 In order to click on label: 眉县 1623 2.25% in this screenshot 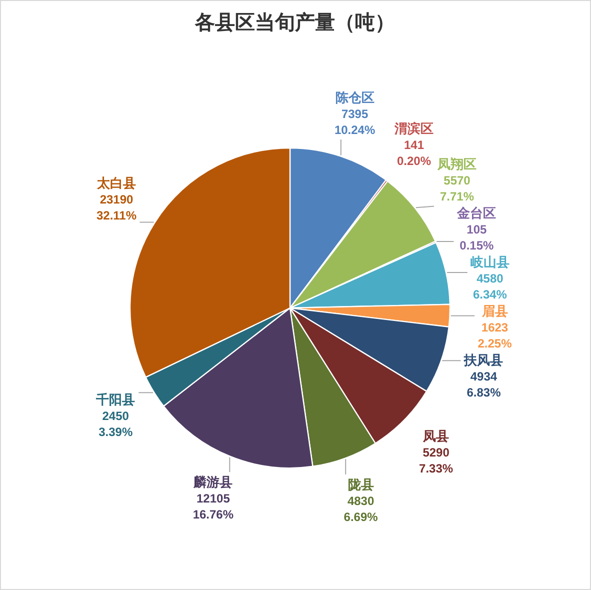, I will do `click(495, 327)`.